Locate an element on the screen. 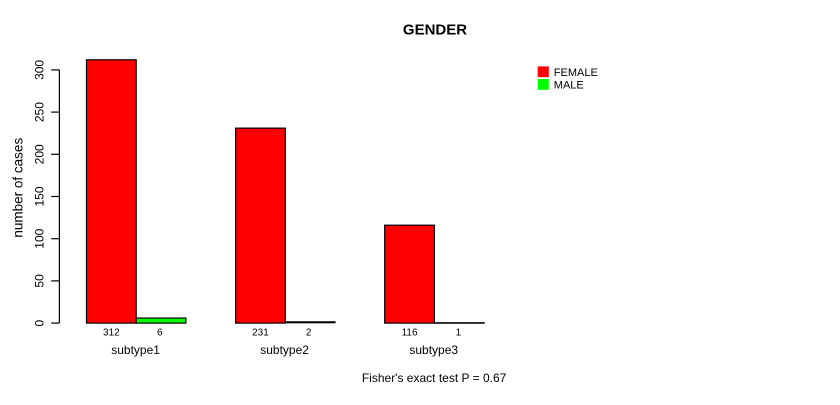 This screenshot has width=840, height=405. svg-text: 50 is located at coordinates (40, 281).